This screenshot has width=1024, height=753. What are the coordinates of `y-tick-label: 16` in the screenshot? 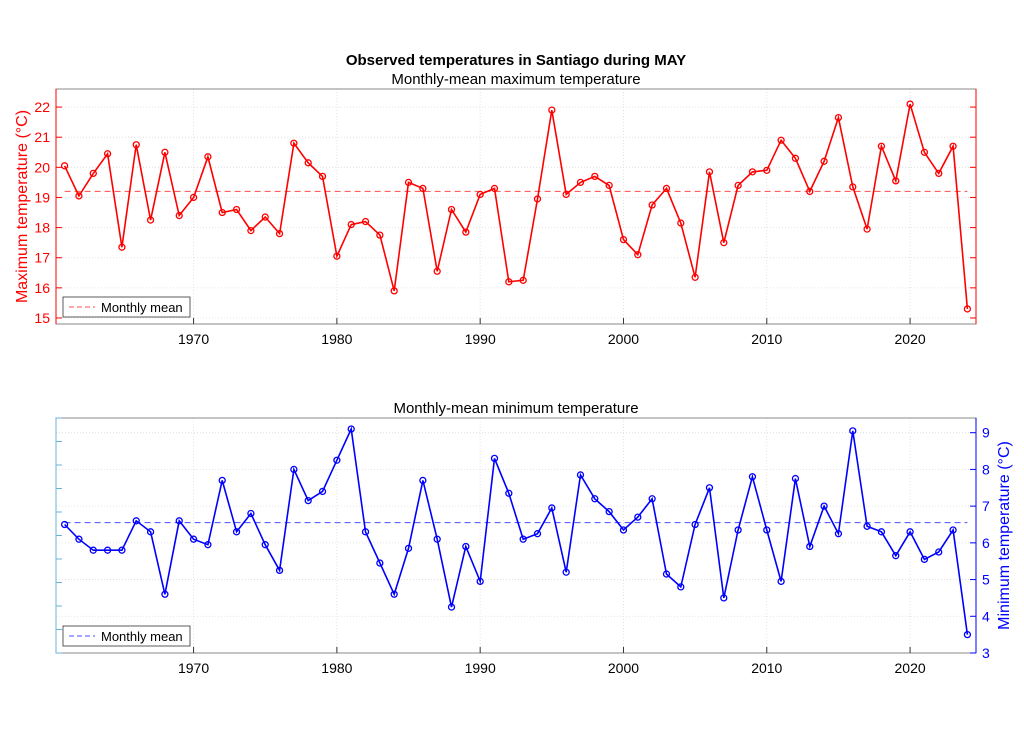 It's located at (42, 288).